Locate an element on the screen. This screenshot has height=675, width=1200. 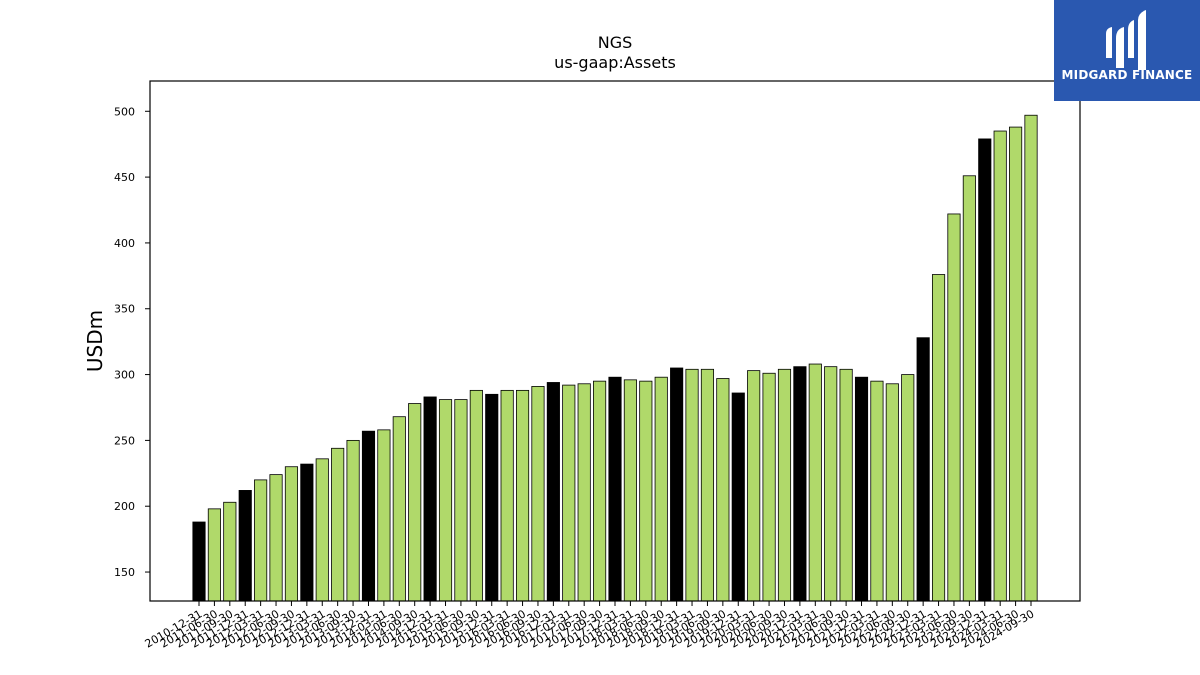
y-axis-label: USDm is located at coordinates (95, 341).